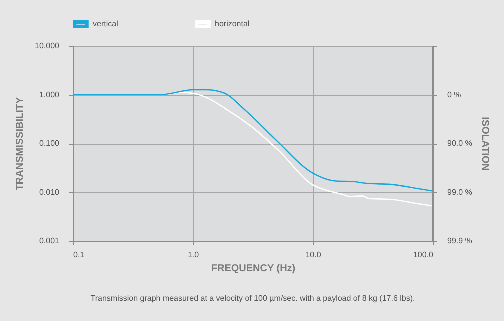 The width and height of the screenshot is (504, 321). Describe the element at coordinates (47, 46) in the screenshot. I see `y-tick-label: 10.000` at that location.